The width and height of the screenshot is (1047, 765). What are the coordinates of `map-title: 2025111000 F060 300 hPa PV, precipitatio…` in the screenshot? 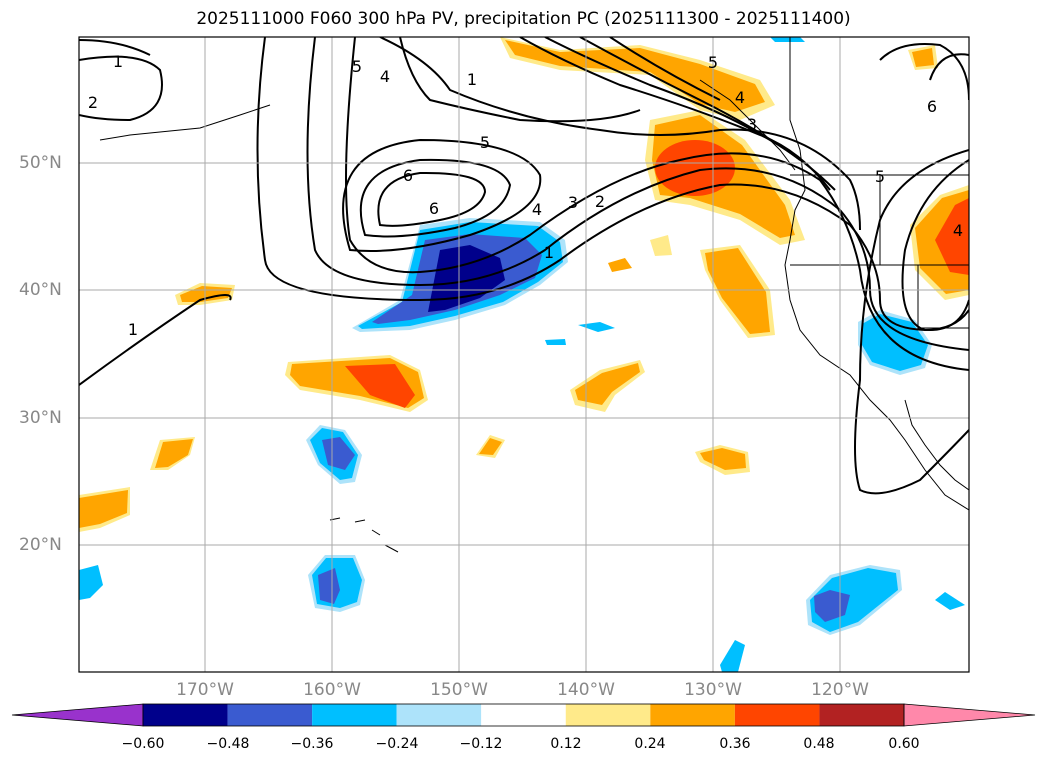 It's located at (523, 19).